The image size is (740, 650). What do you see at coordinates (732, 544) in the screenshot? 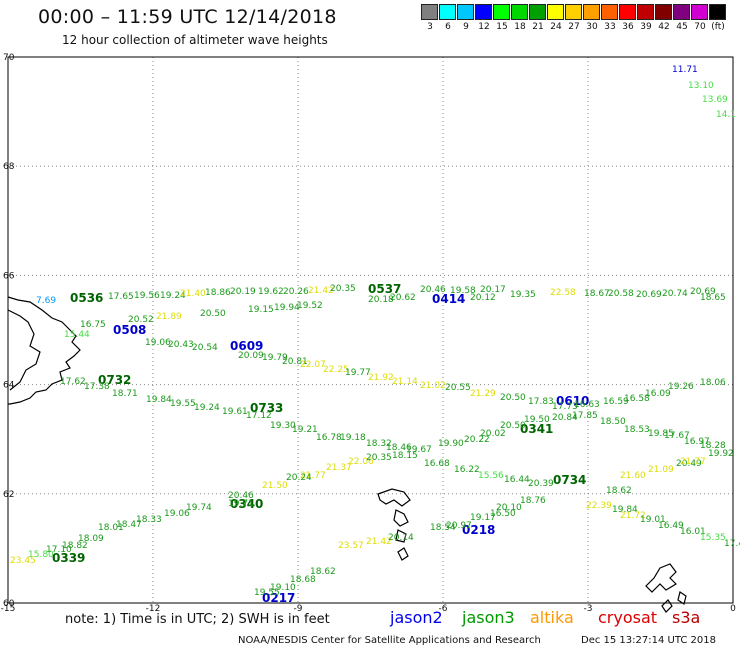
I see `wave-height-value: 17.49` at bounding box center [732, 544].